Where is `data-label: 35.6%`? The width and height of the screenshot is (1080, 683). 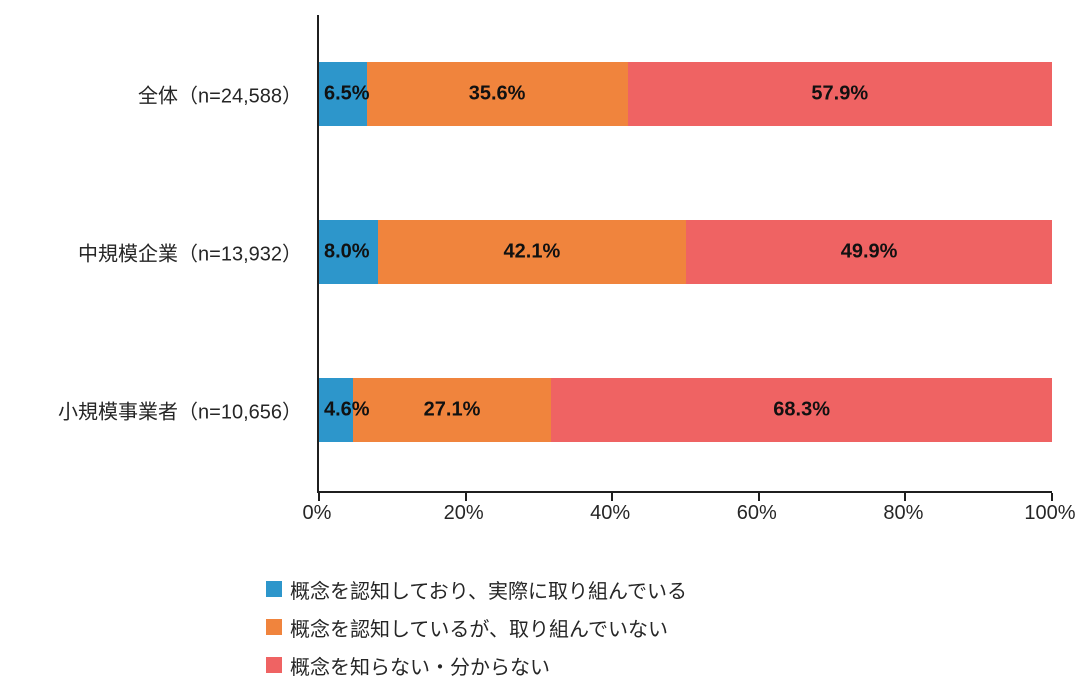
data-label: 35.6% is located at coordinates (497, 93).